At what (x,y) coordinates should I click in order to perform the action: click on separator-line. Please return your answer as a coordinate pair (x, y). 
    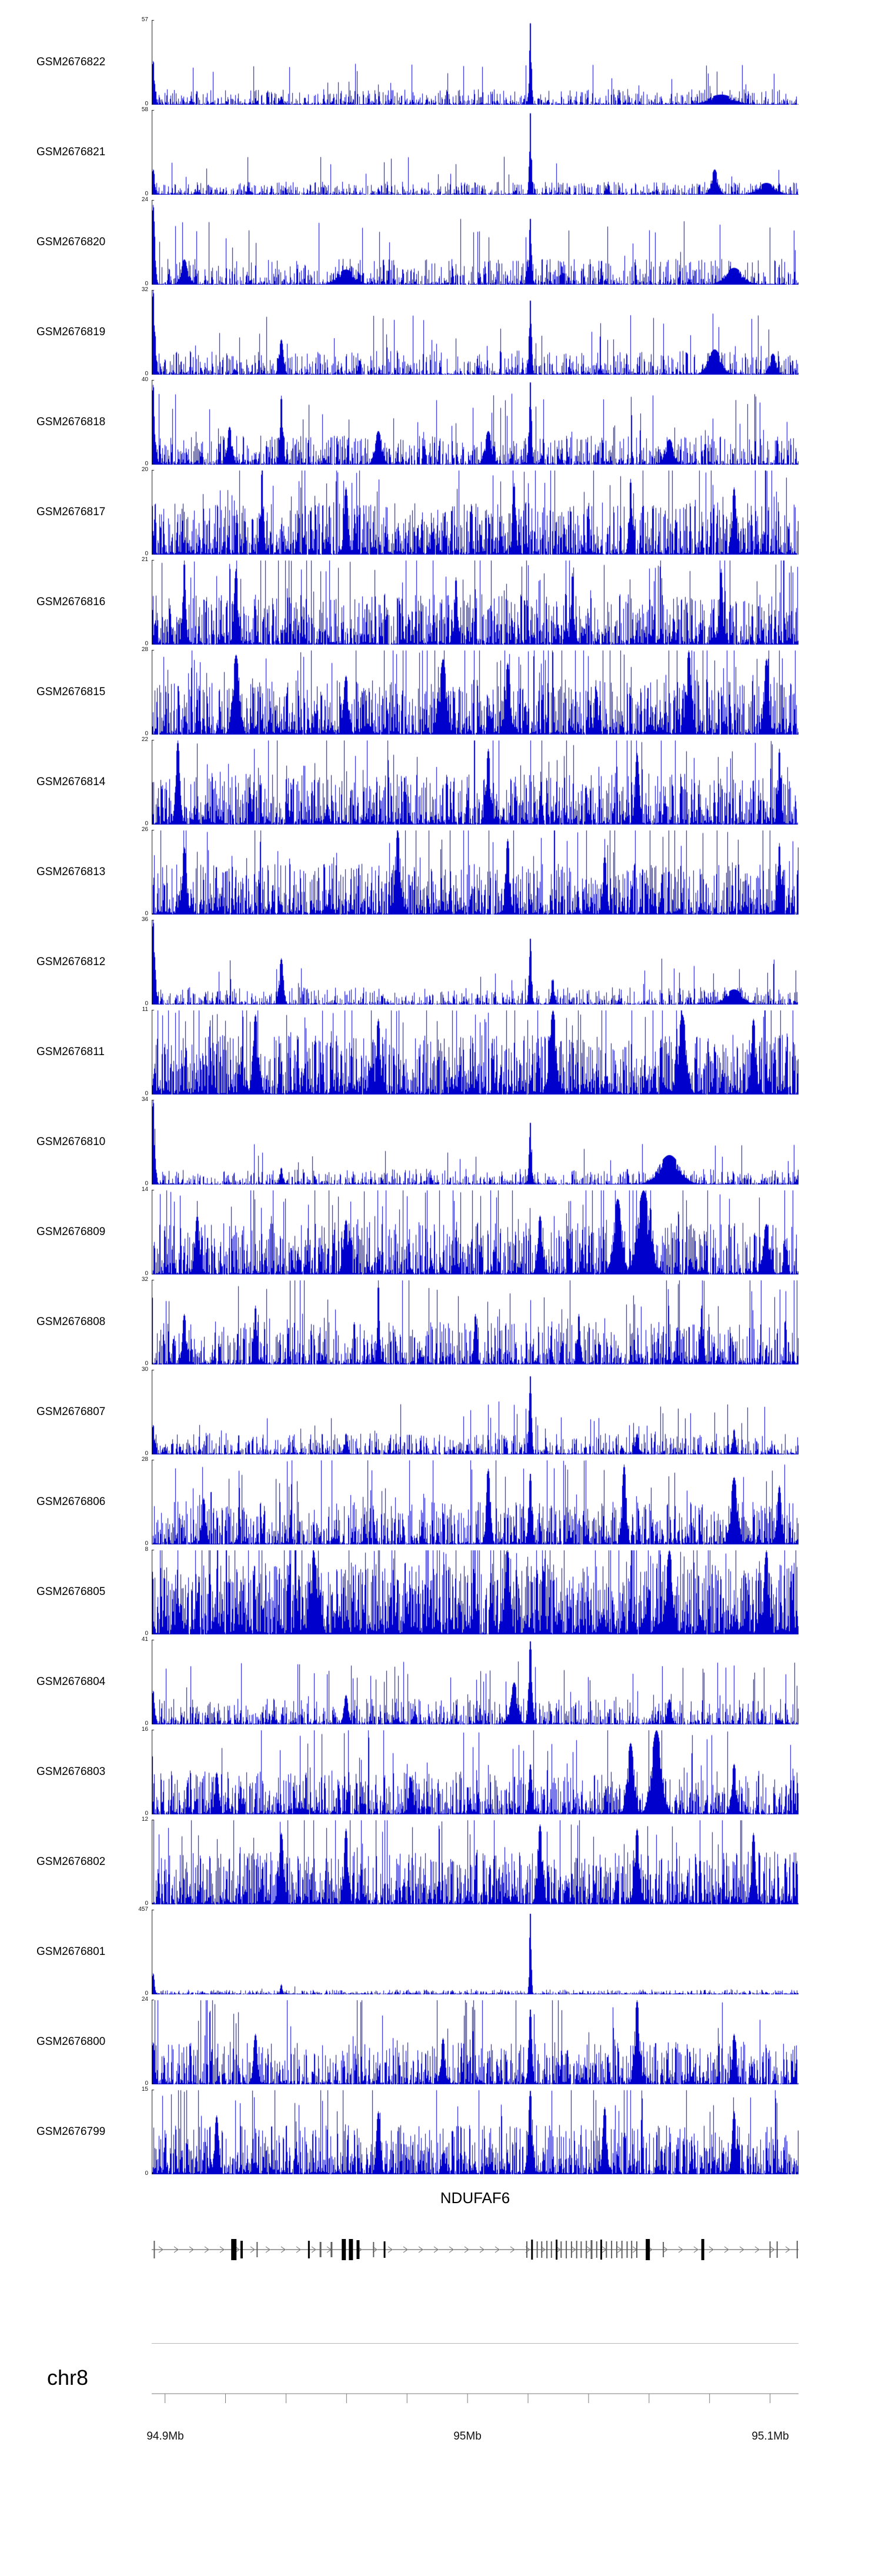
    Looking at the image, I should click on (475, 2343).